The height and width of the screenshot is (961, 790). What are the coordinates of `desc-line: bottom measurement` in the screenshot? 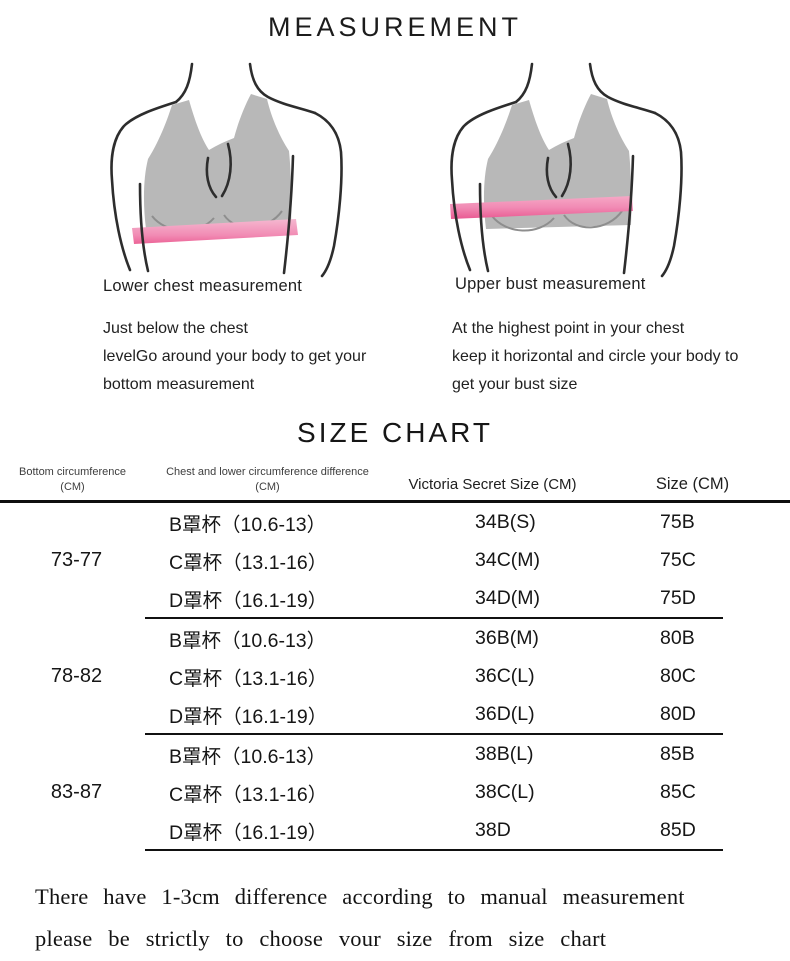 It's located at (179, 384).